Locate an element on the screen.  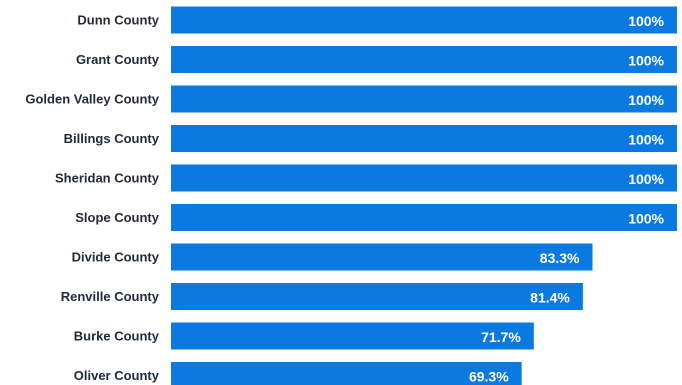
category-label: Golden Valley County is located at coordinates (92, 99).